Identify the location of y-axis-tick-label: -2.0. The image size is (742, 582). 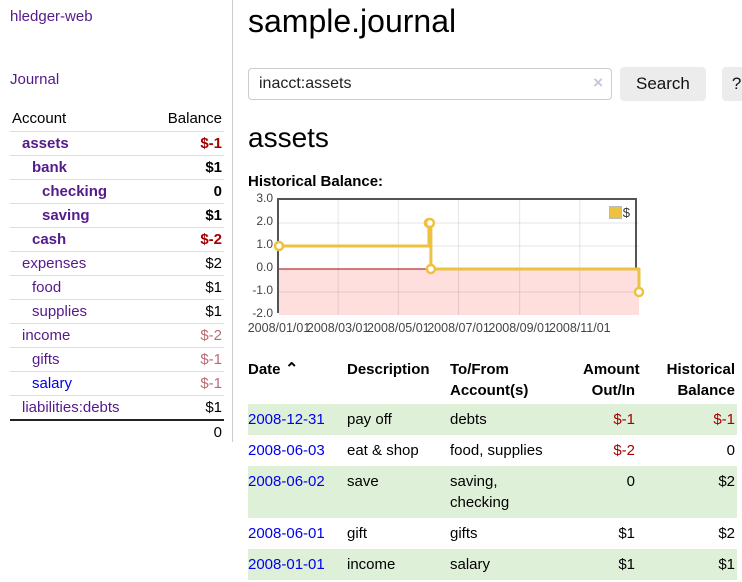
(262, 313).